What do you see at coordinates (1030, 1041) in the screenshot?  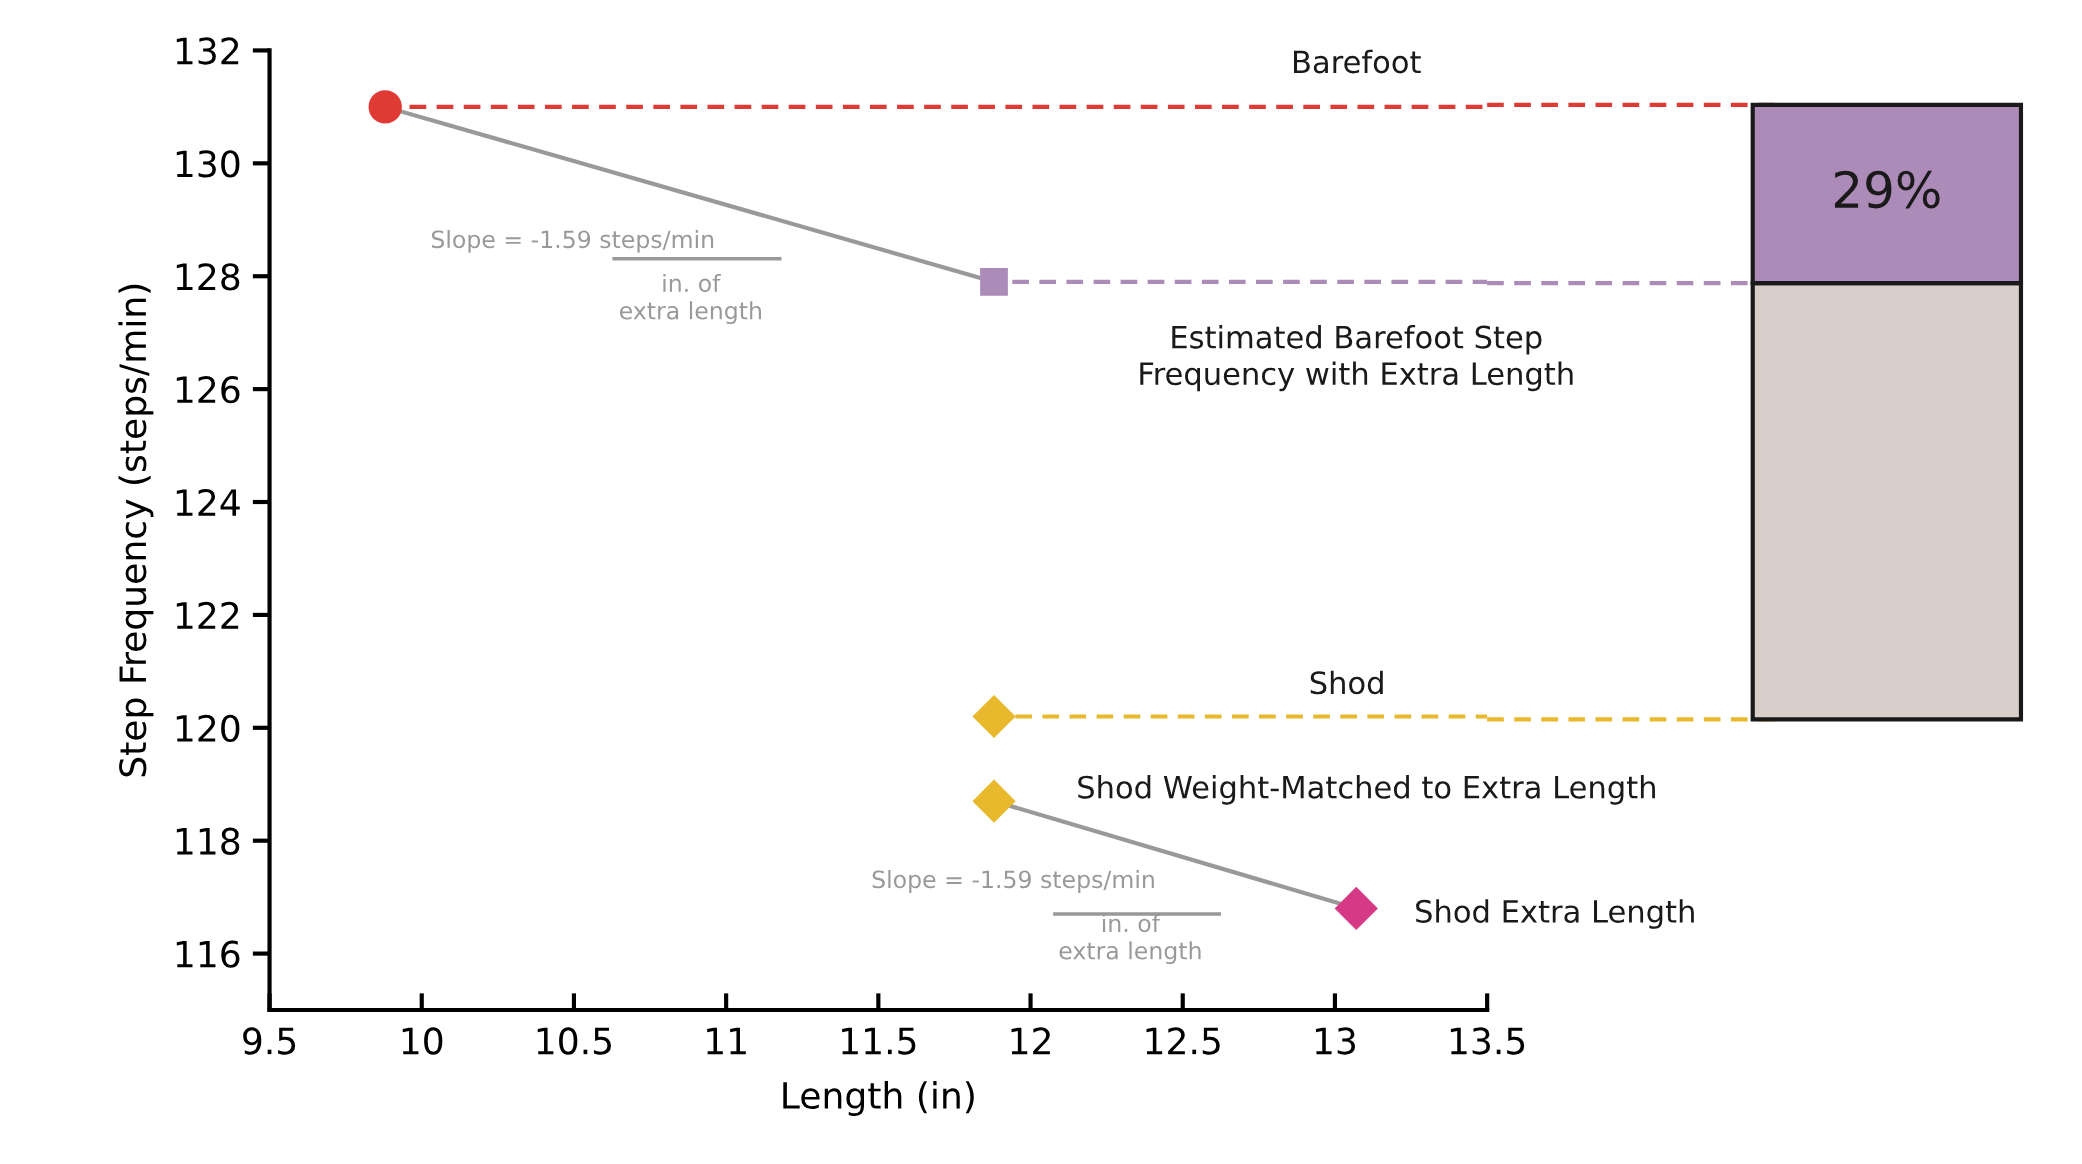 I see `x-tick-label: 12` at bounding box center [1030, 1041].